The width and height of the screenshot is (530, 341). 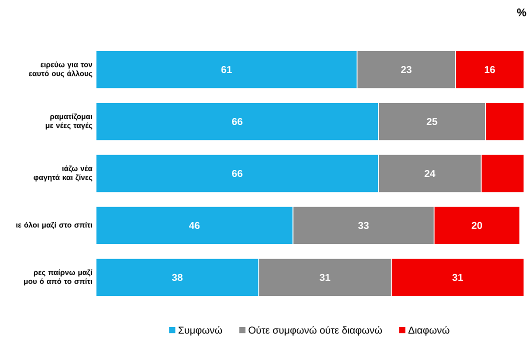 What do you see at coordinates (477, 225) in the screenshot?
I see `data-label: 20` at bounding box center [477, 225].